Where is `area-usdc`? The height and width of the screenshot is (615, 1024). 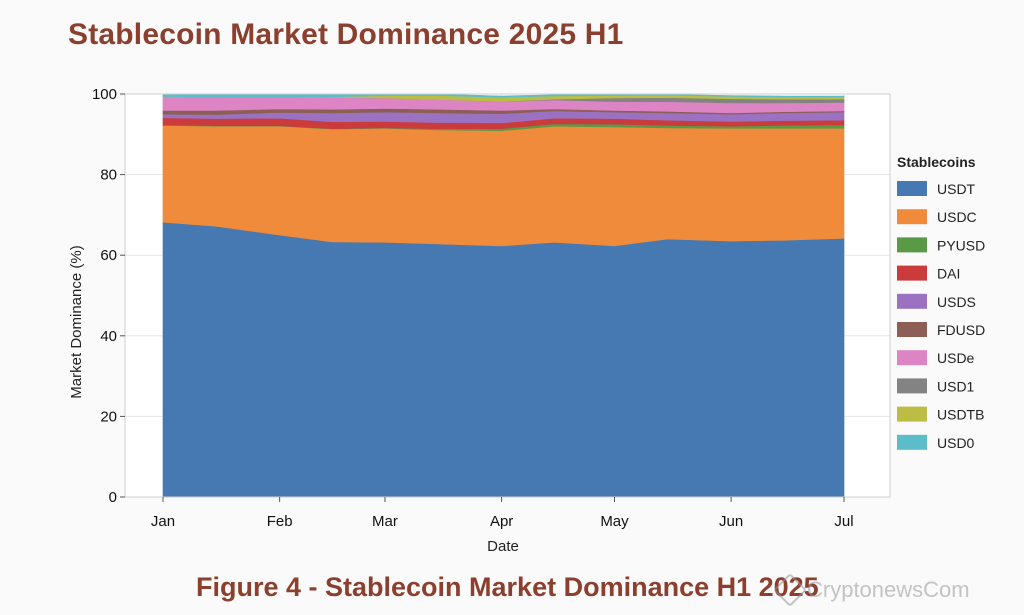 area-usdc is located at coordinates (503, 186).